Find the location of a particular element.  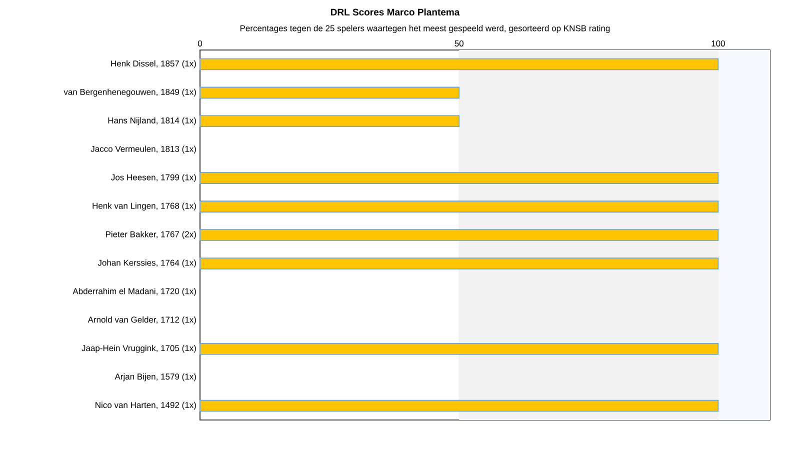

y-tick-label: Henk Dissel, 1857 (1x) is located at coordinates (153, 64).